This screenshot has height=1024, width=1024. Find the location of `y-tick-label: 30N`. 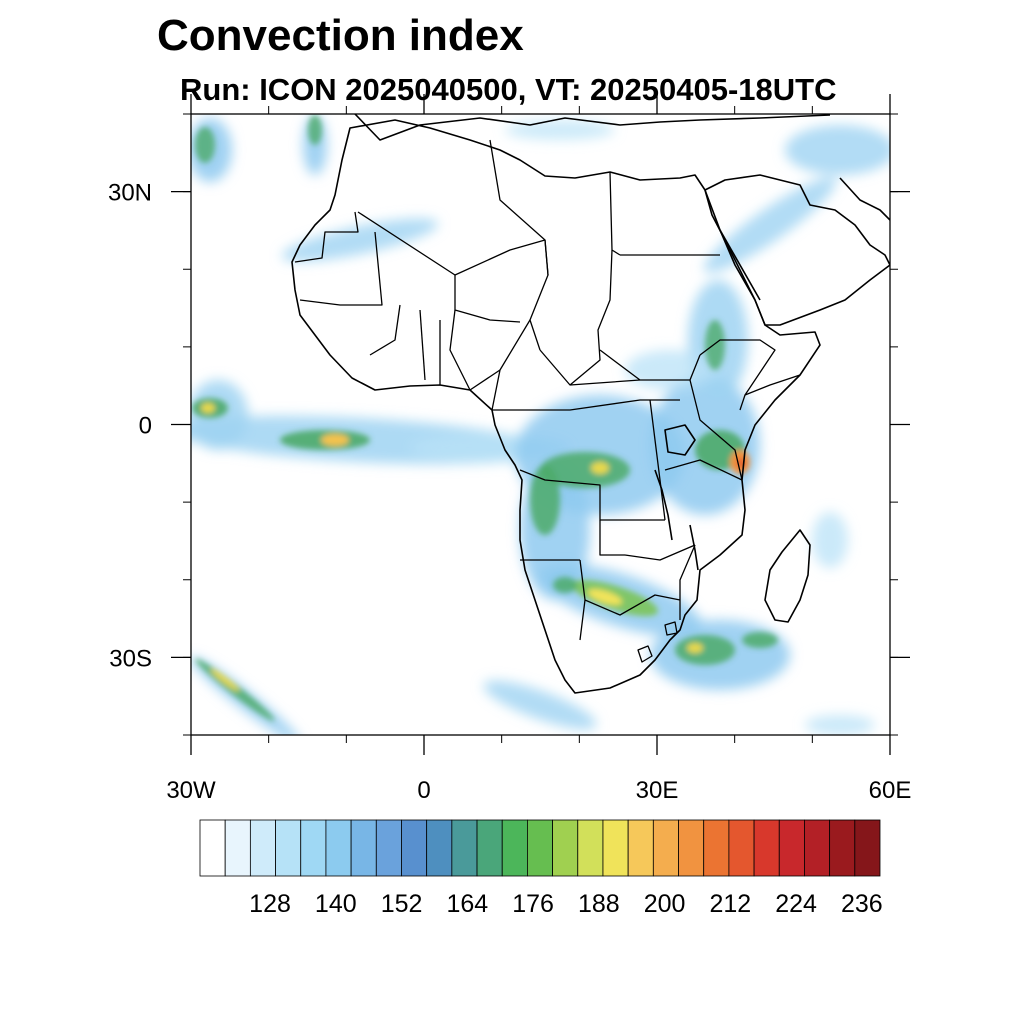

y-tick-label: 30N is located at coordinates (130, 193).